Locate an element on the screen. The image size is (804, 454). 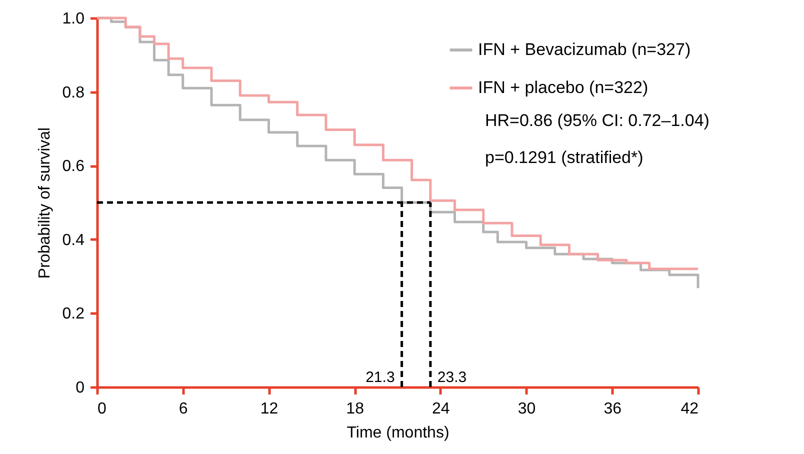
y-tick-label: 0.6 is located at coordinates (73, 167).